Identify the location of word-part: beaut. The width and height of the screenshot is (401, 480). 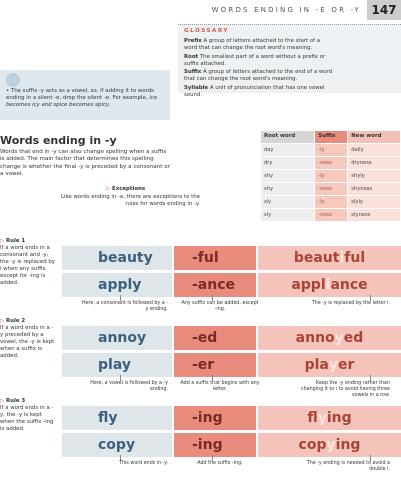
(316, 257).